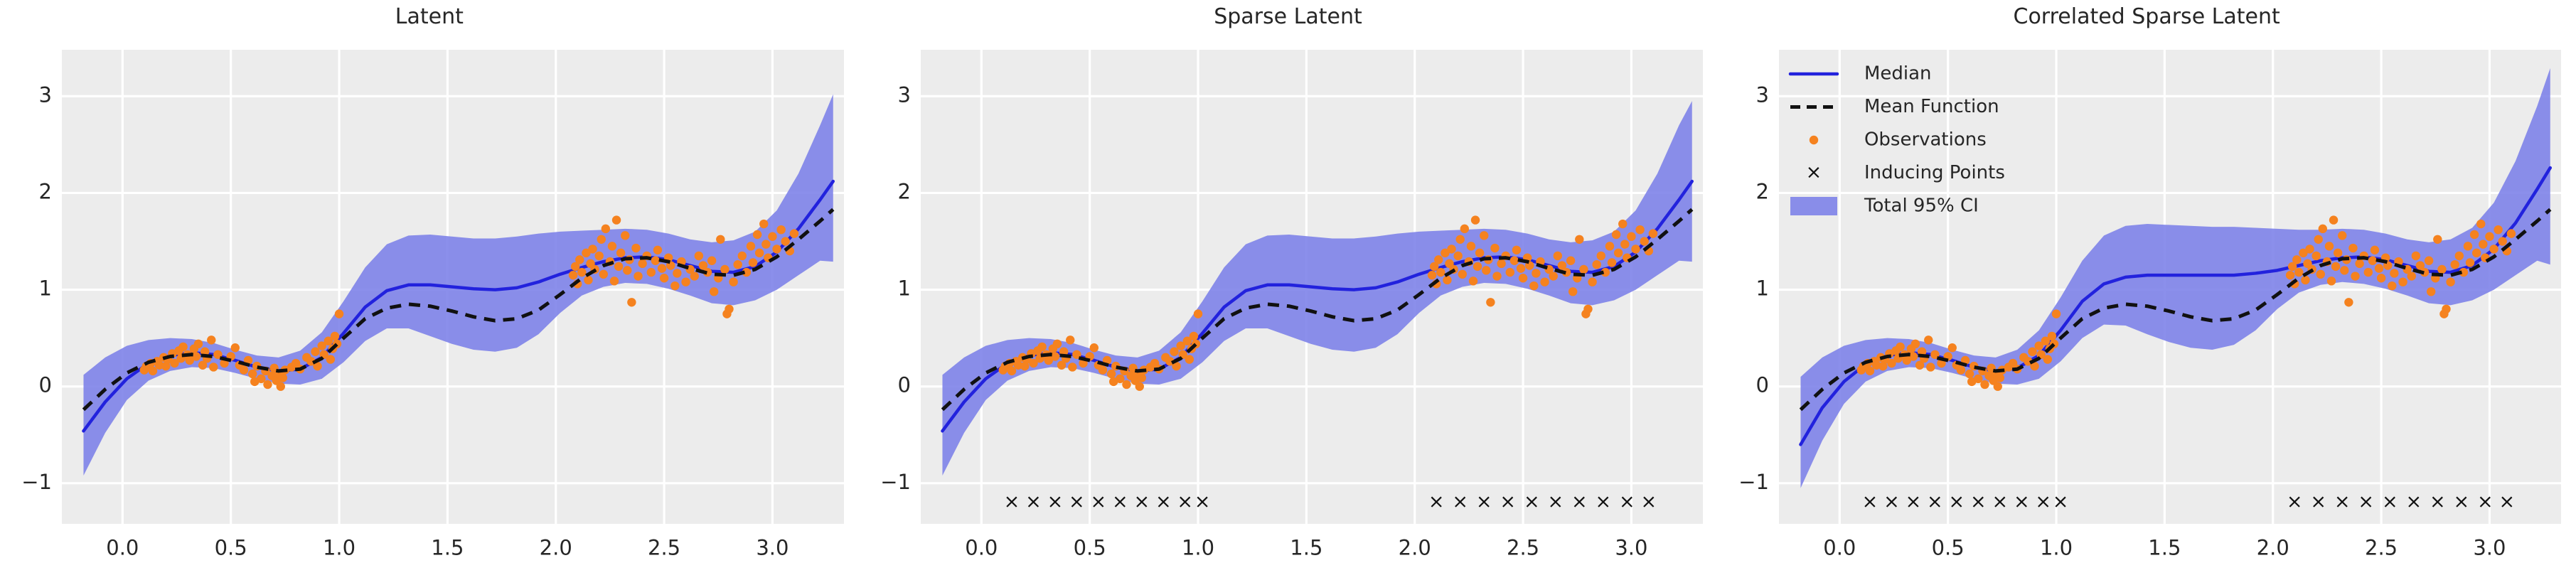 The height and width of the screenshot is (585, 2576). What do you see at coordinates (1898, 73) in the screenshot?
I see `legend-label: Median` at bounding box center [1898, 73].